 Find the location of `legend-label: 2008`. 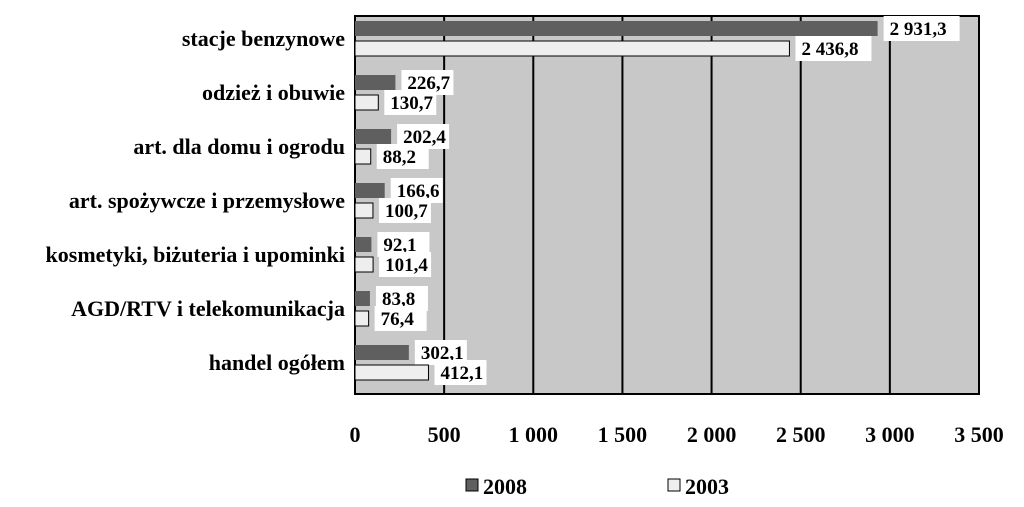

legend-label: 2008 is located at coordinates (505, 486).